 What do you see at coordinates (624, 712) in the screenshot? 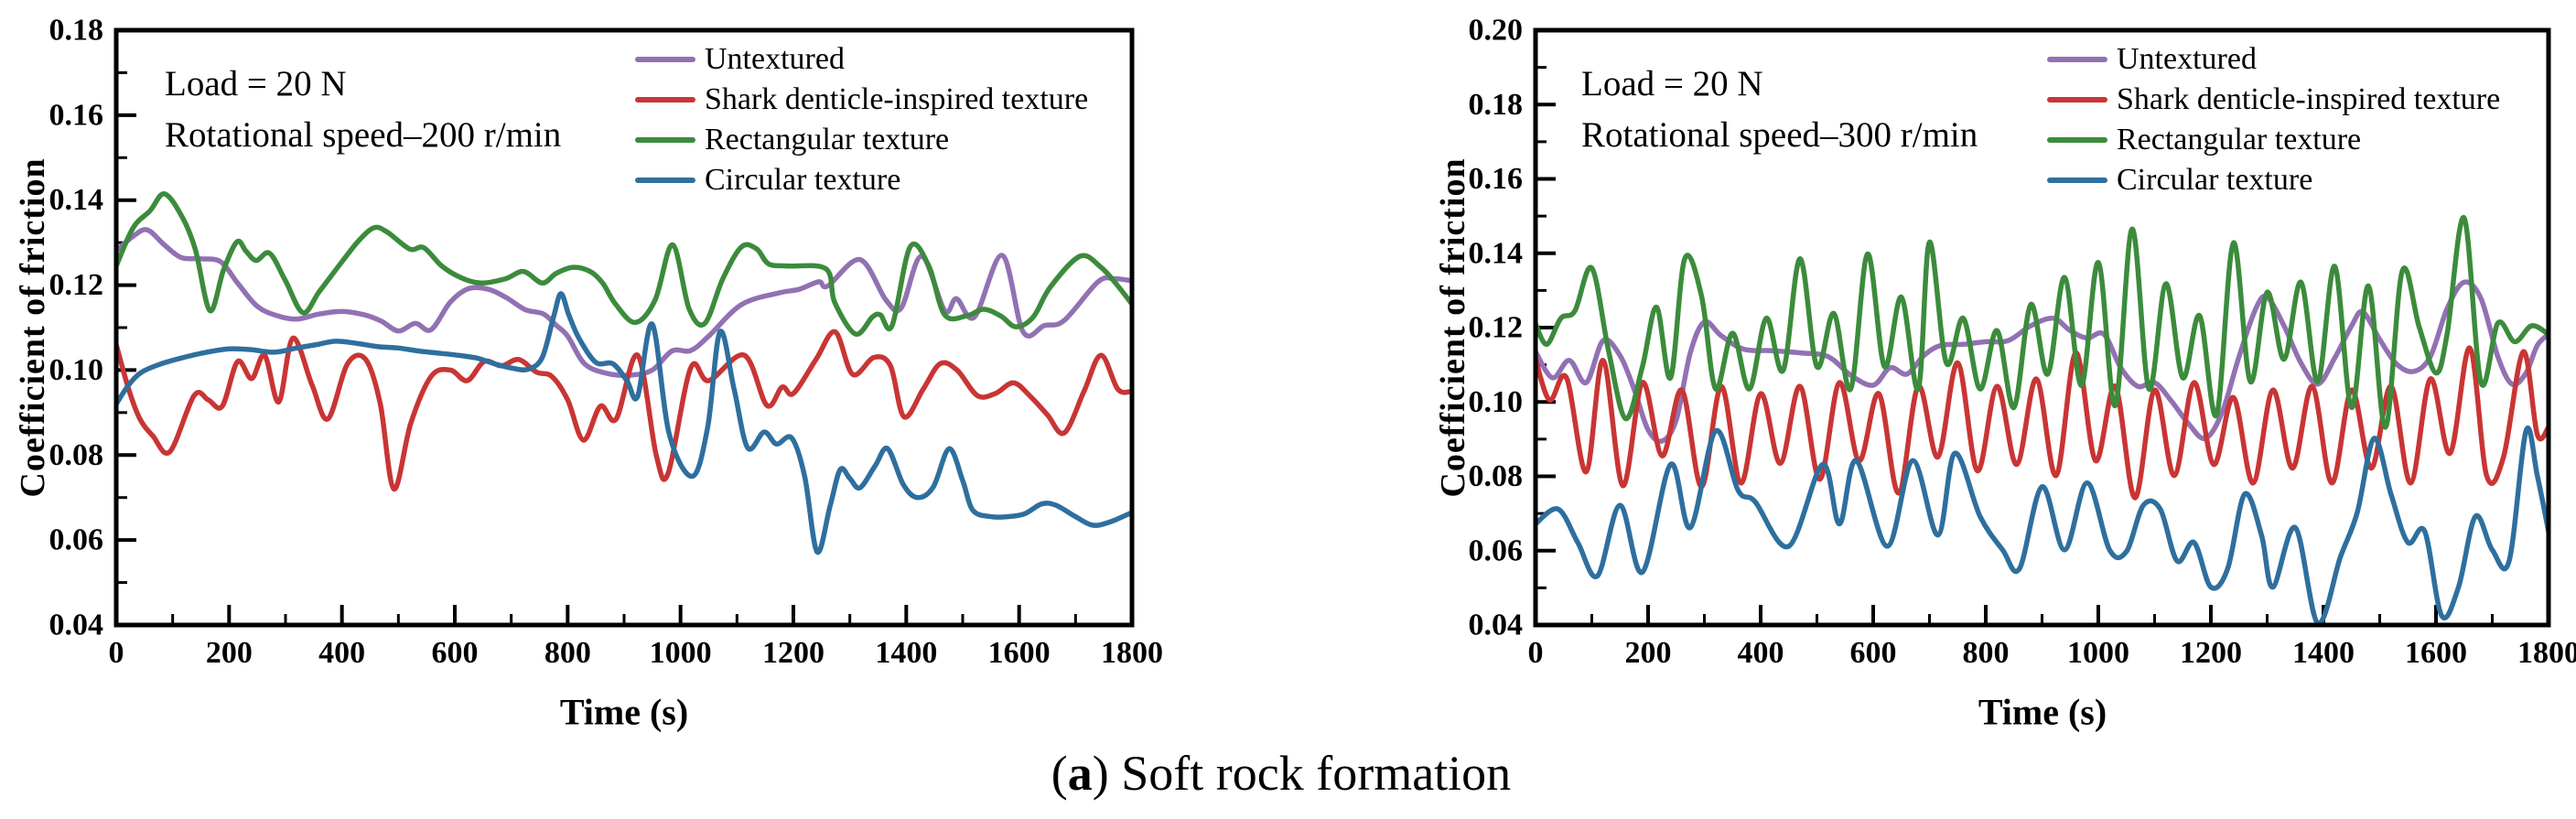
I see `x-axis-title-left: Time (s)` at bounding box center [624, 712].